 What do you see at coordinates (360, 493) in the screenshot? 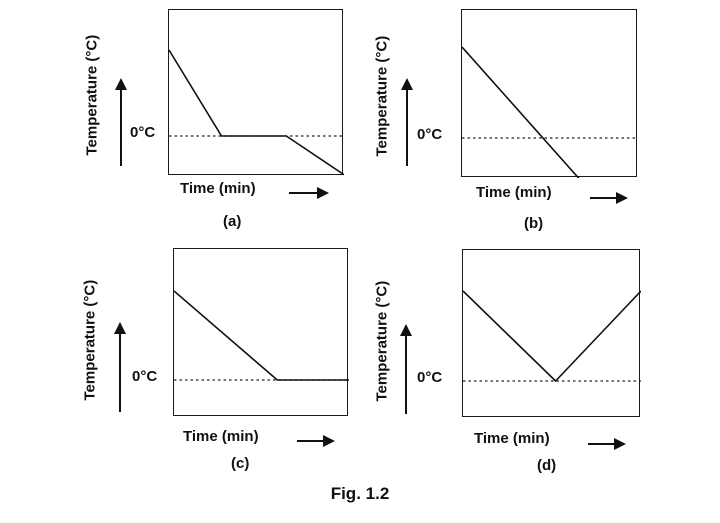
I see `figure-caption: Fig. 1.2` at bounding box center [360, 493].